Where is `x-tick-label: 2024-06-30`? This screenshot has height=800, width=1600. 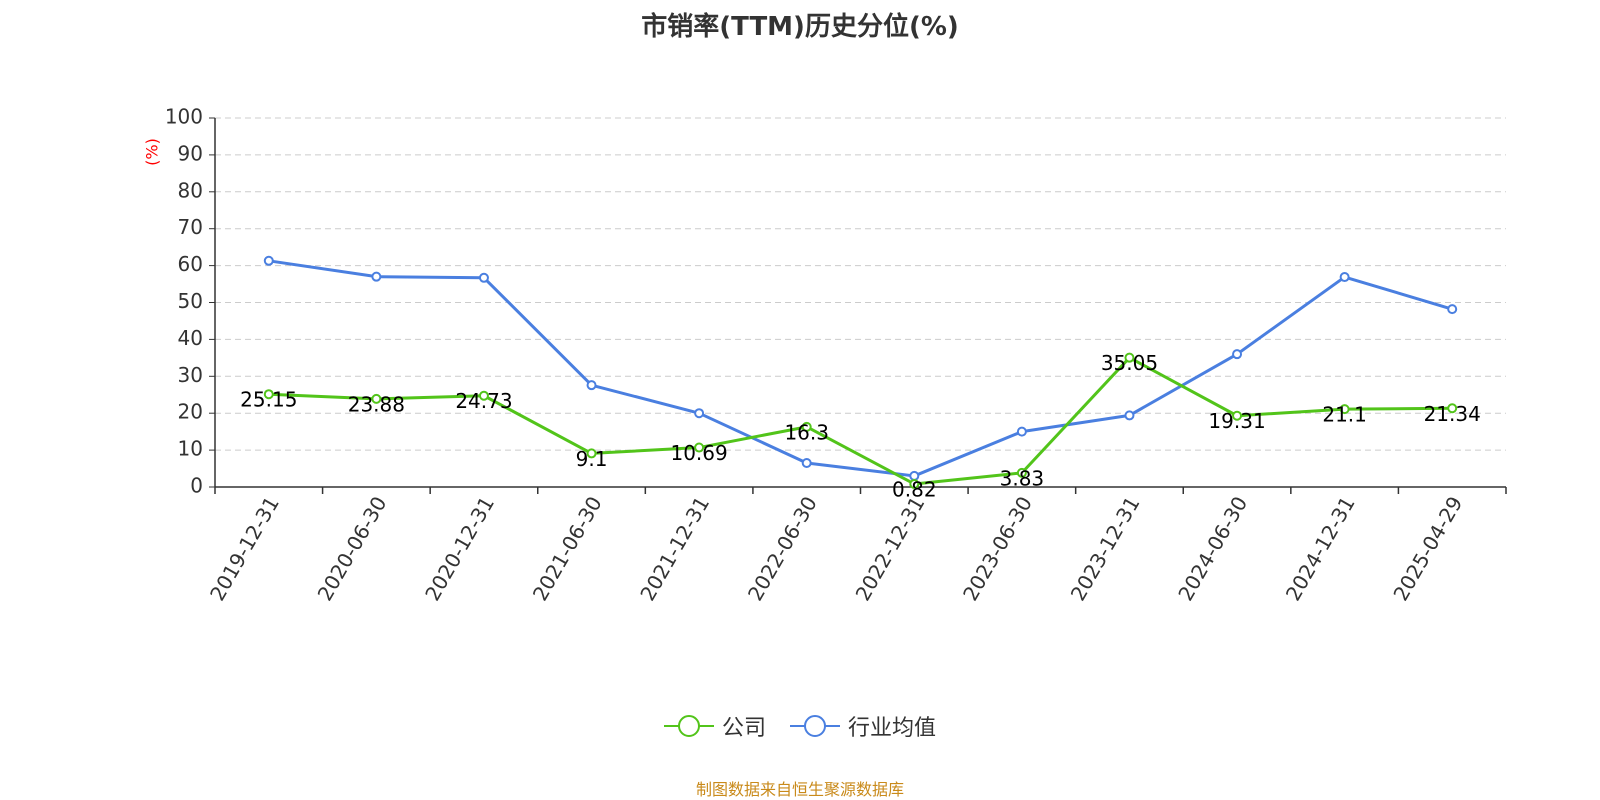 x-tick-label: 2024-06-30 is located at coordinates (1212, 548).